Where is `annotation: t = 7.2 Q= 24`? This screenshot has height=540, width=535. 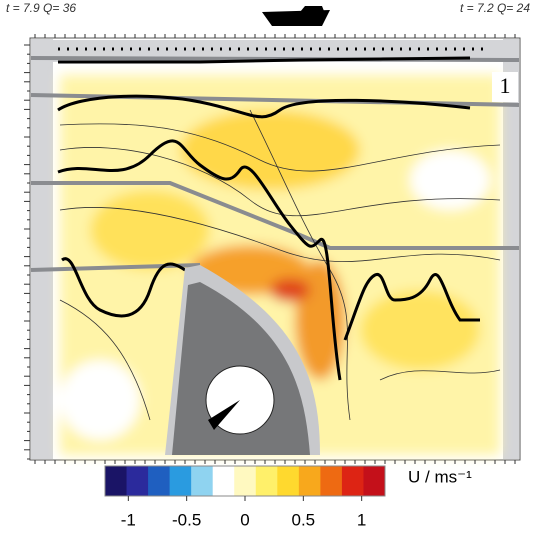
annotation: t = 7.2 Q= 24 is located at coordinates (495, 8).